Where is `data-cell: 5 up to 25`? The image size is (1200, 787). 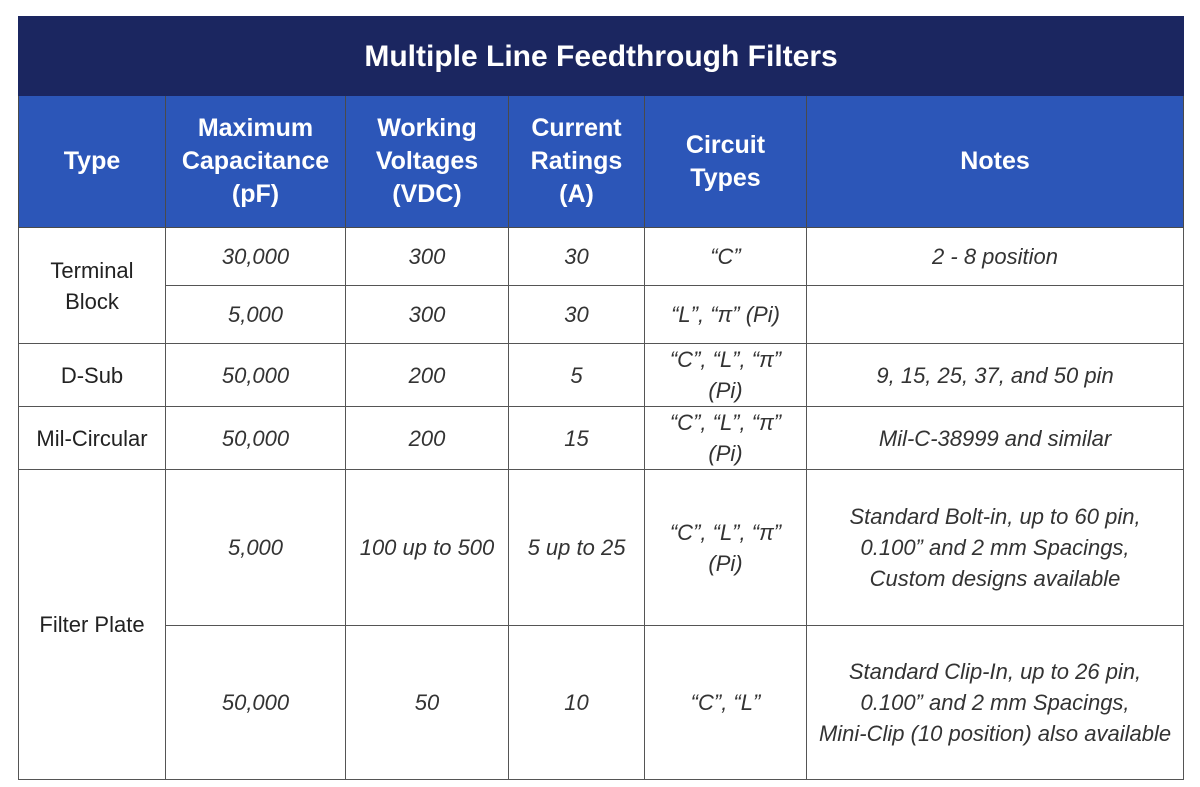
data-cell: 5 up to 25 is located at coordinates (576, 547).